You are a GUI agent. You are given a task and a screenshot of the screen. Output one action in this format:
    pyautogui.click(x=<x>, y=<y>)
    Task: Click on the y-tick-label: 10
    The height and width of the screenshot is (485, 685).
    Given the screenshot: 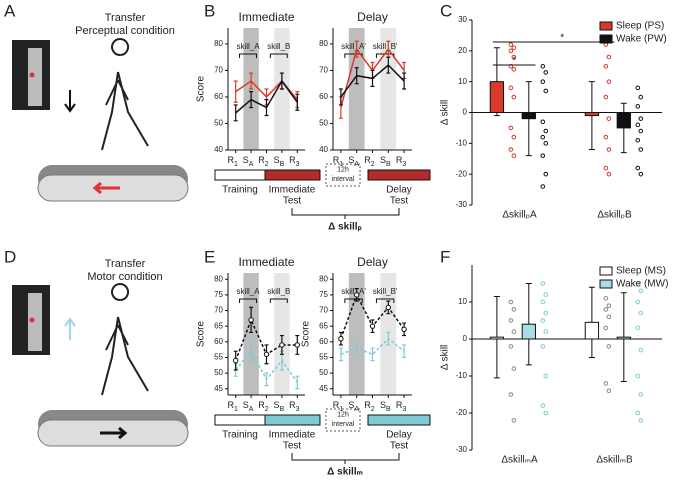 What is the action you would take?
    pyautogui.click(x=462, y=81)
    